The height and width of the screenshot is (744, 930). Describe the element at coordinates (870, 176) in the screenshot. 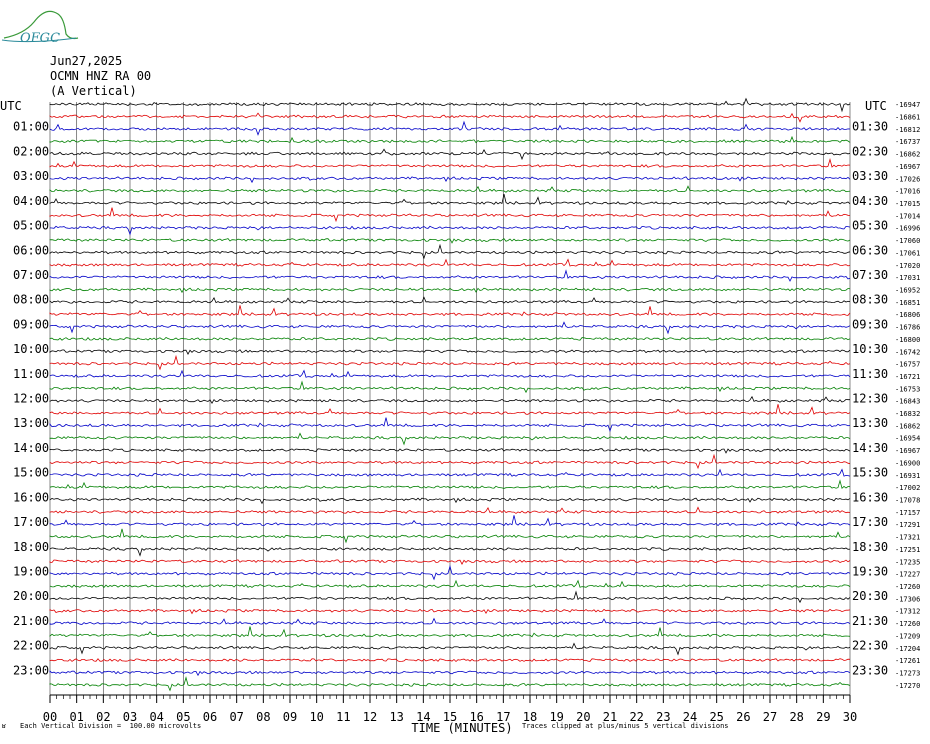

I see `half-hour-label-right: 03:30` at that location.